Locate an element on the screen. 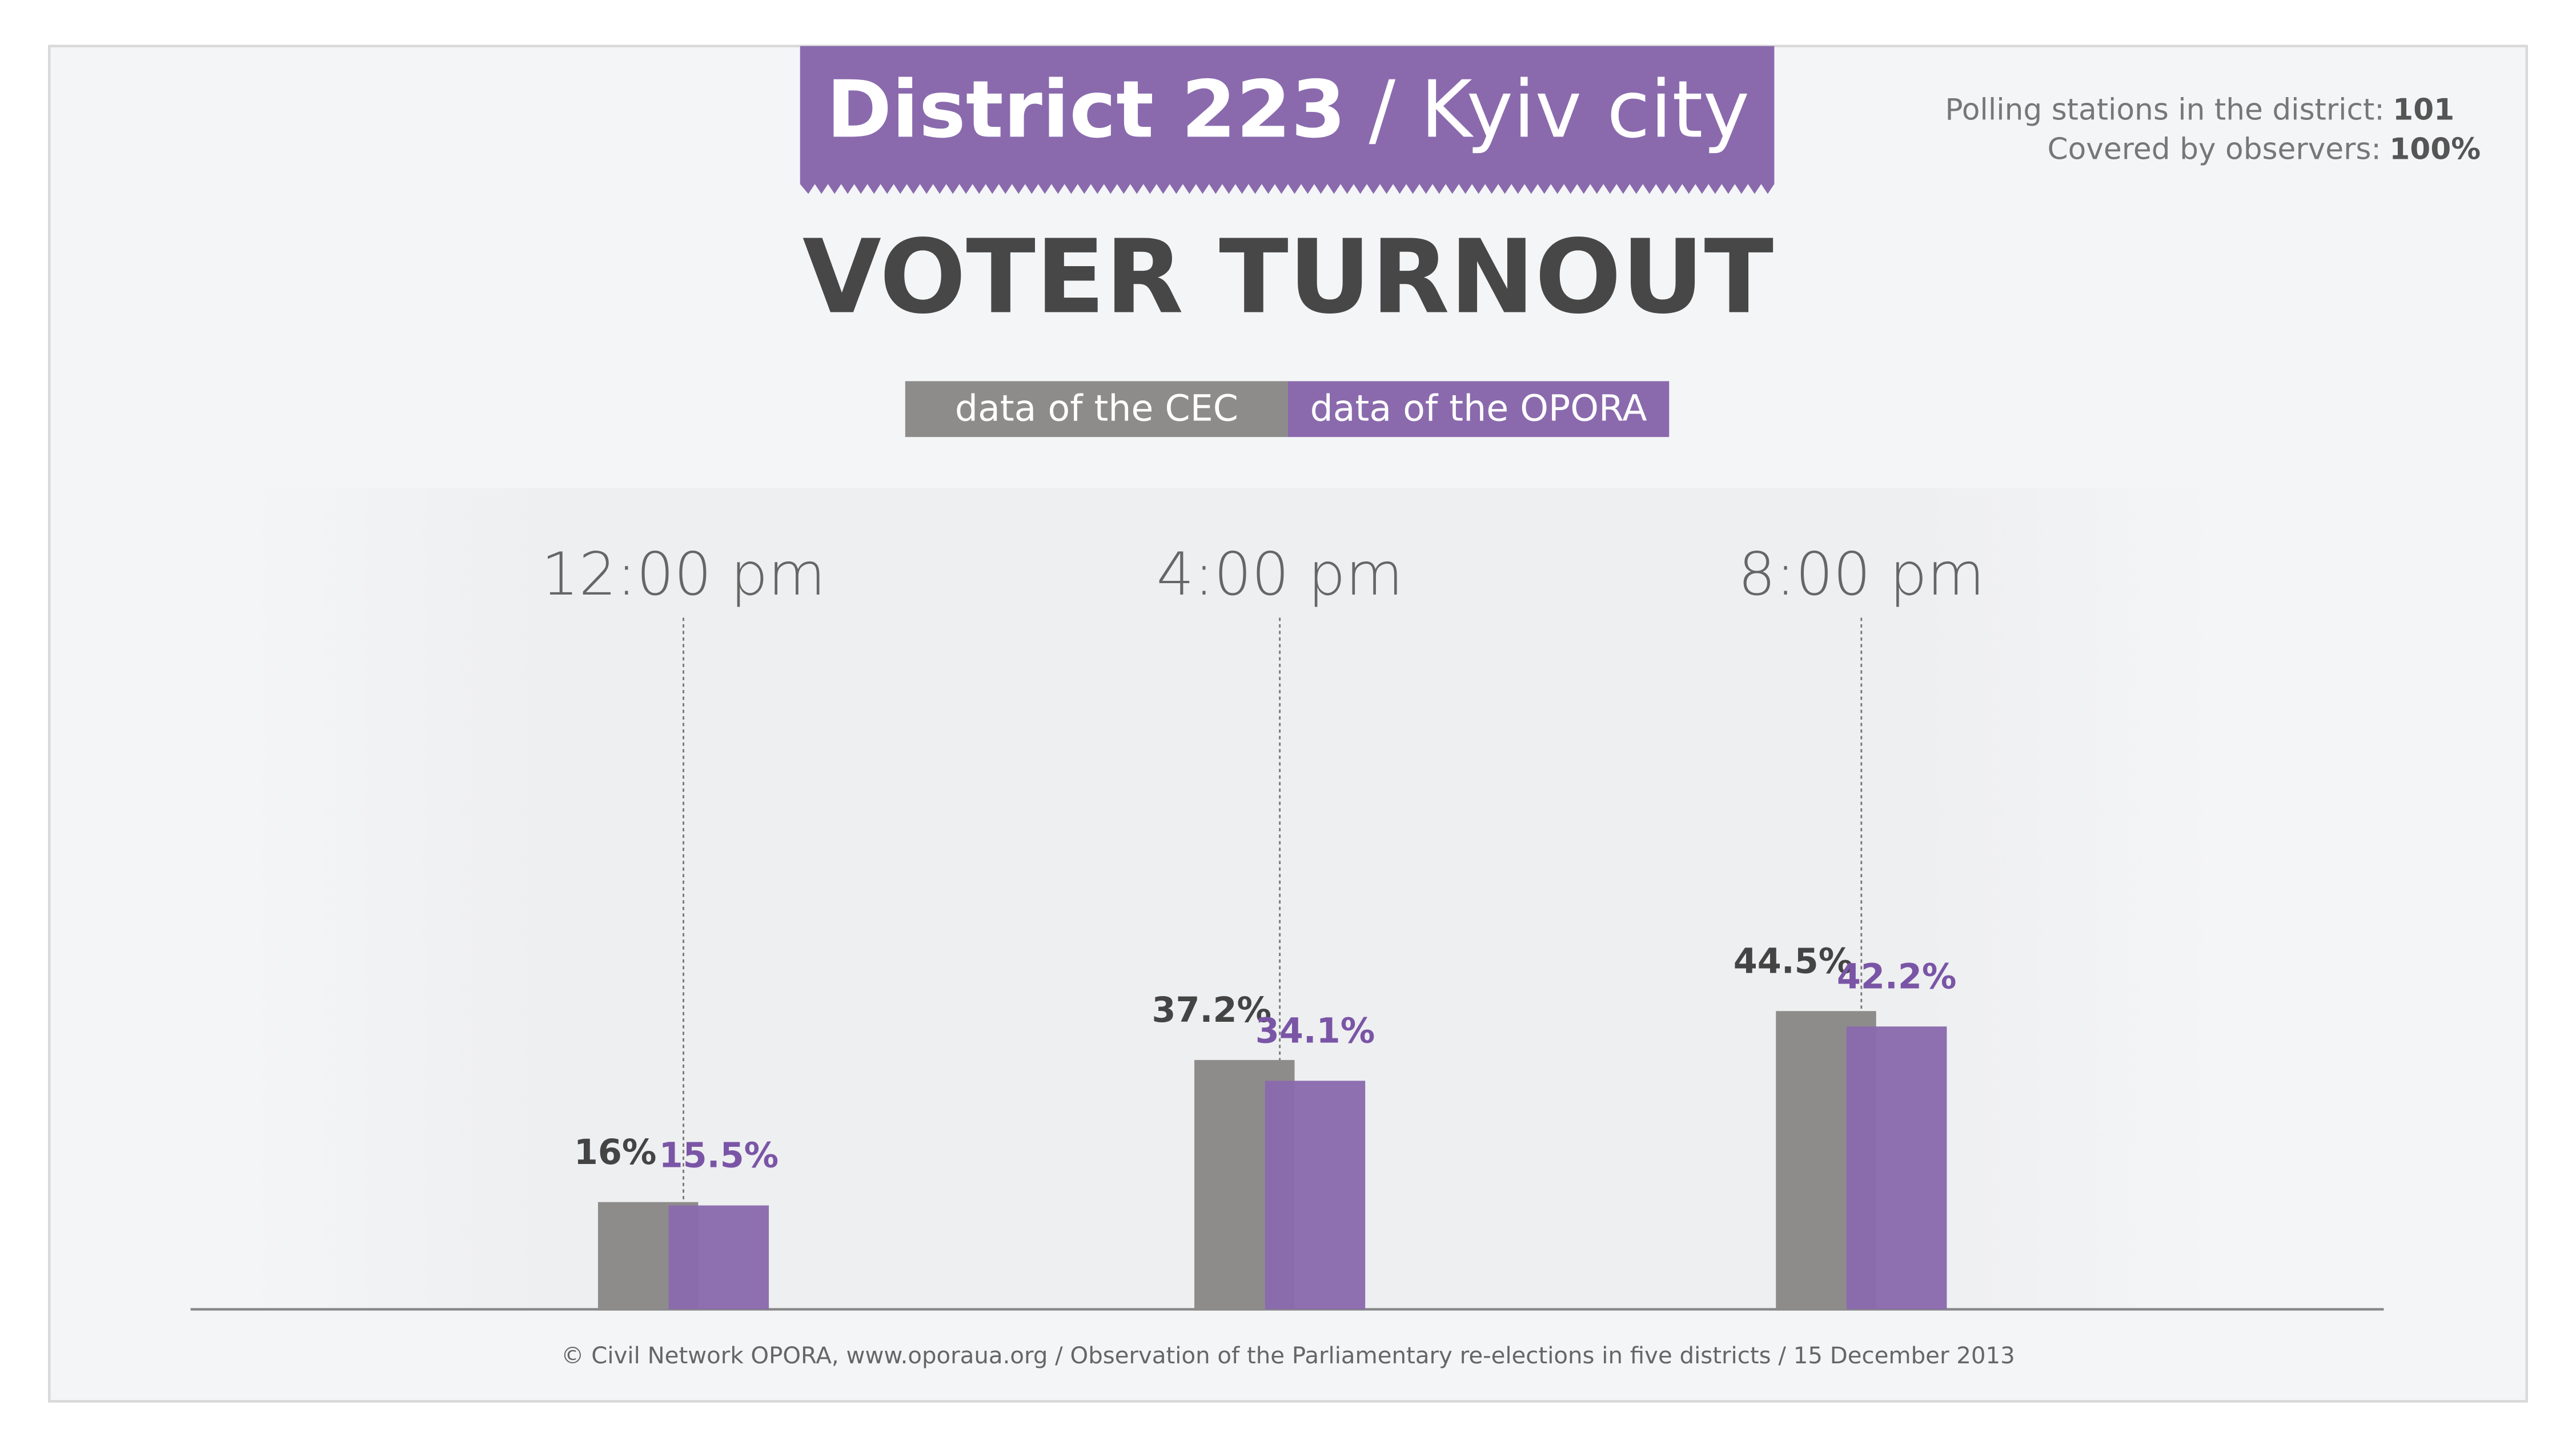  value-label: 37.2% is located at coordinates (1211, 1010).